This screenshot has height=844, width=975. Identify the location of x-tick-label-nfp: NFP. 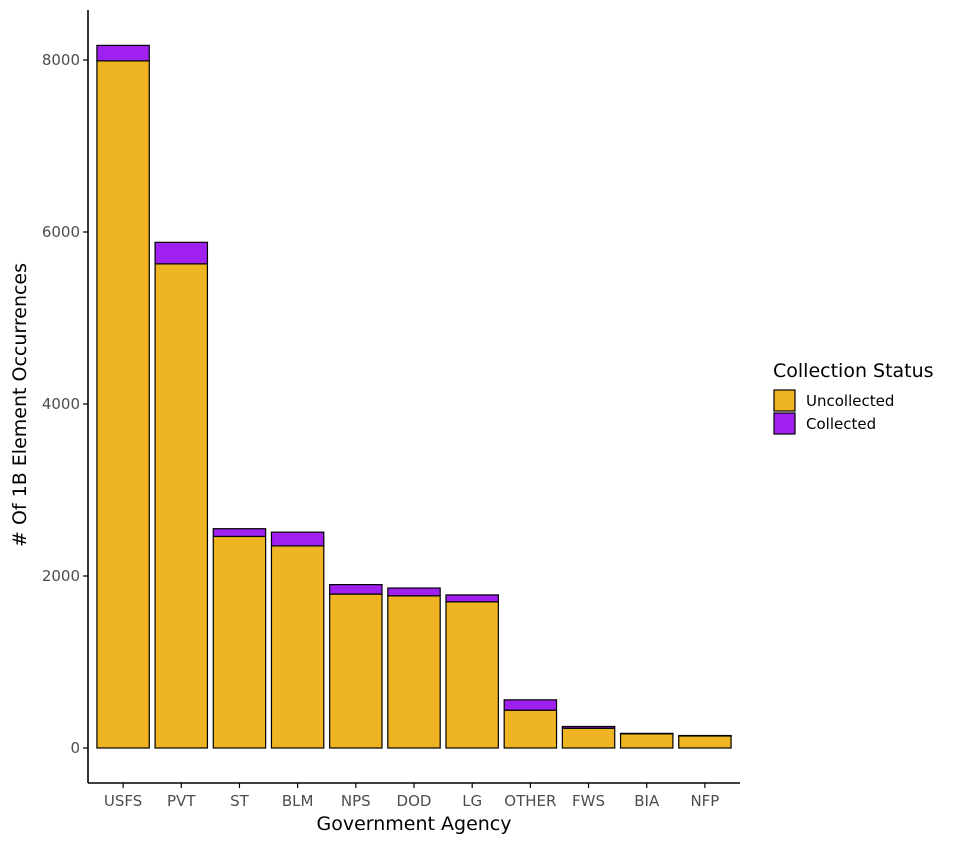
(704, 801).